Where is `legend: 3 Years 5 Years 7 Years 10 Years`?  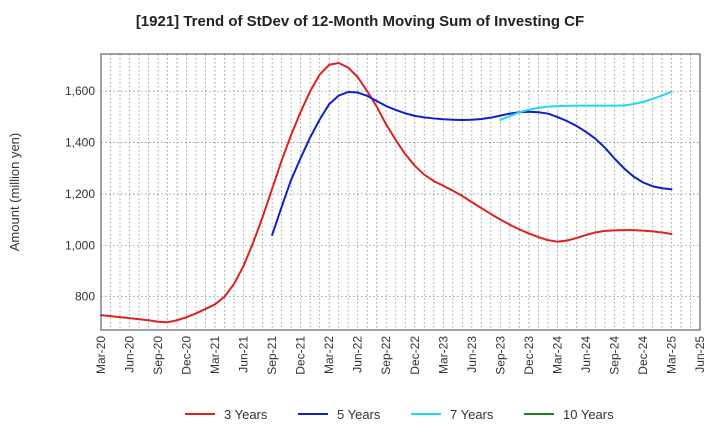 legend: 3 Years 5 Years 7 Years 10 Years is located at coordinates (399, 414).